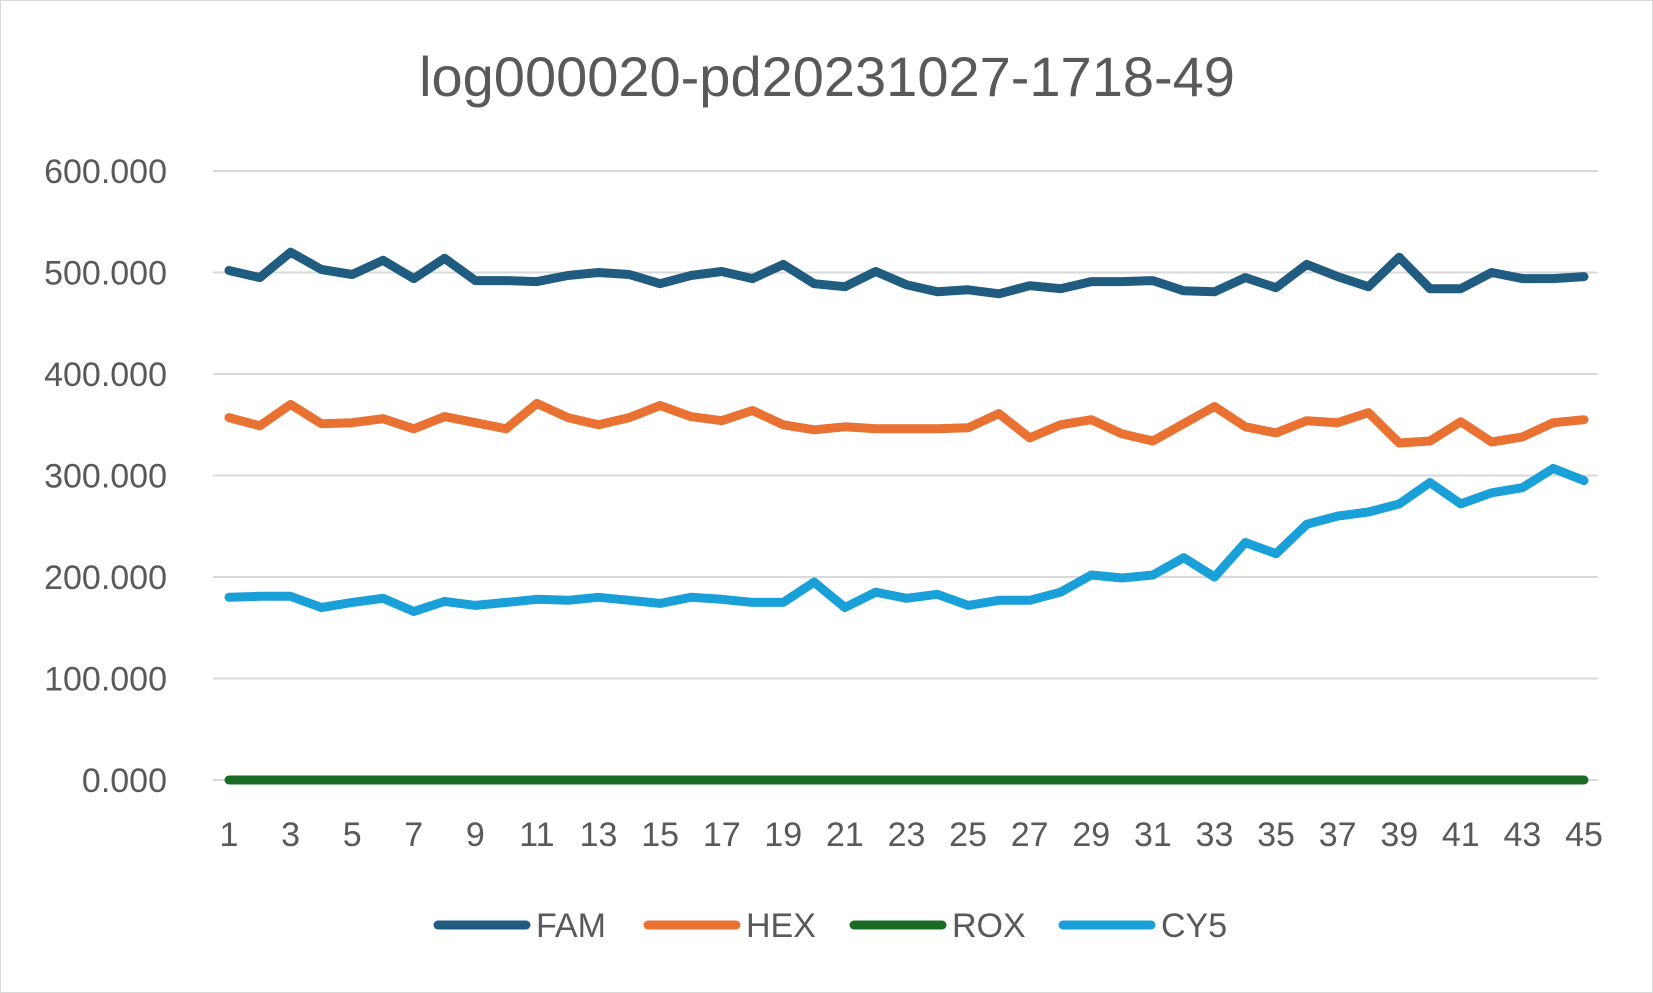 The image size is (1653, 993). Describe the element at coordinates (906, 273) in the screenshot. I see `series-line-fam` at that location.